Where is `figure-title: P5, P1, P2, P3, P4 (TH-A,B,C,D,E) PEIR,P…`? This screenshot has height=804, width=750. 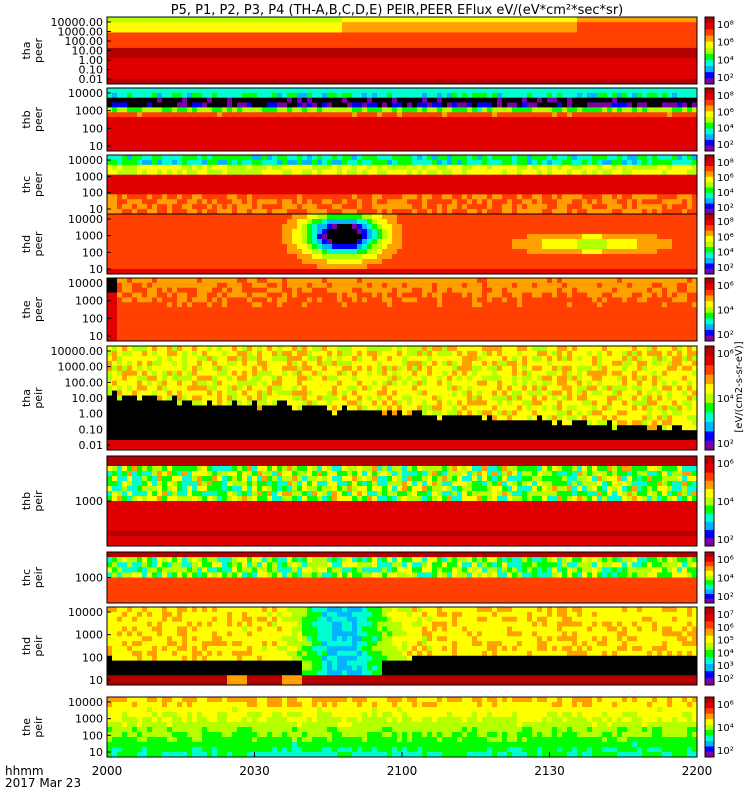 figure-title: P5, P1, P2, P3, P4 (TH-A,B,C,D,E) PEIR,P… is located at coordinates (397, 10).